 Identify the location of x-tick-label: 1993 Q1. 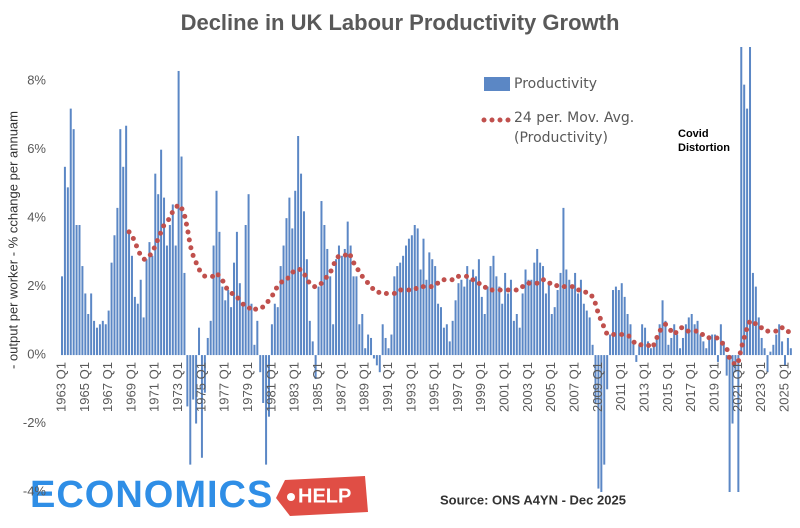
(410, 387).